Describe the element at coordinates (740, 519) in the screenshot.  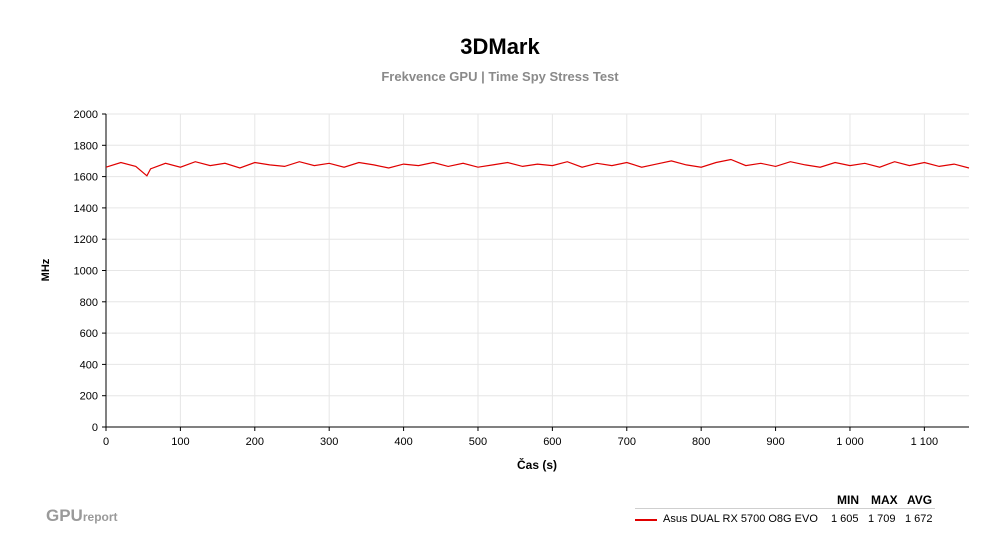
I see `legend-series-name: Asus DUAL RX 5700 O8G EVO` at that location.